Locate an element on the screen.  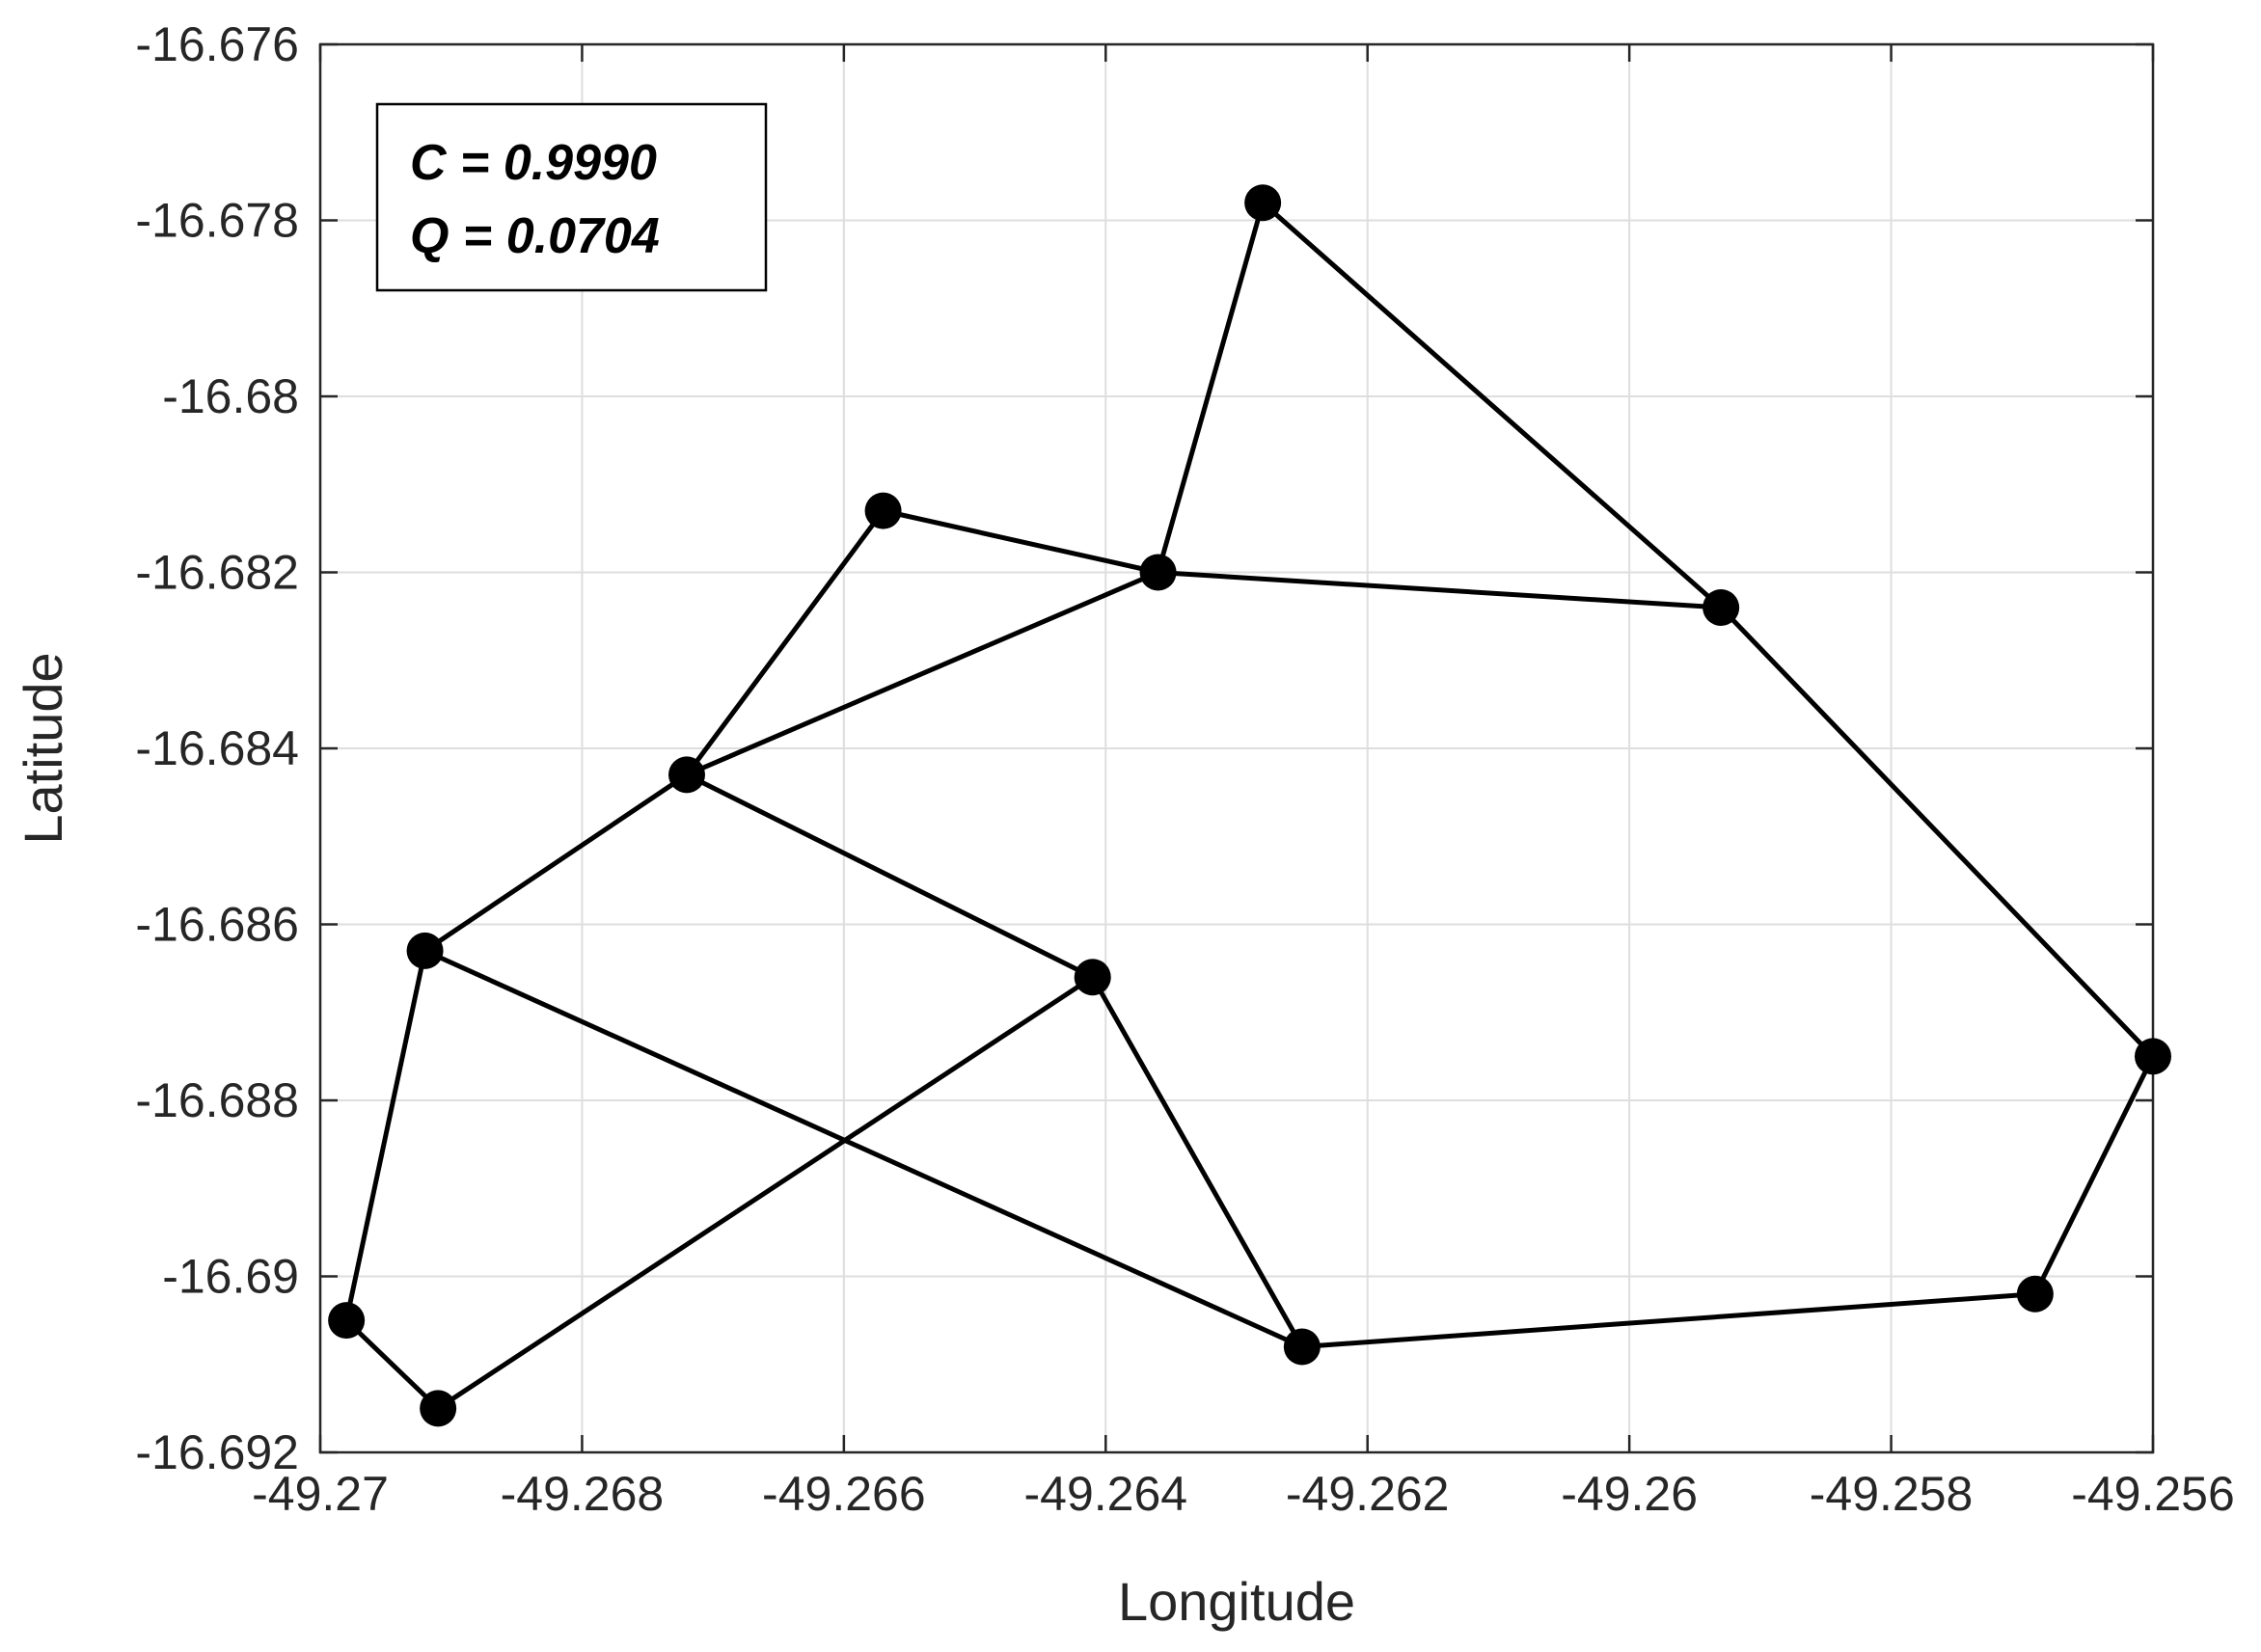
x-tick-label: -49.27 is located at coordinates (320, 1494).